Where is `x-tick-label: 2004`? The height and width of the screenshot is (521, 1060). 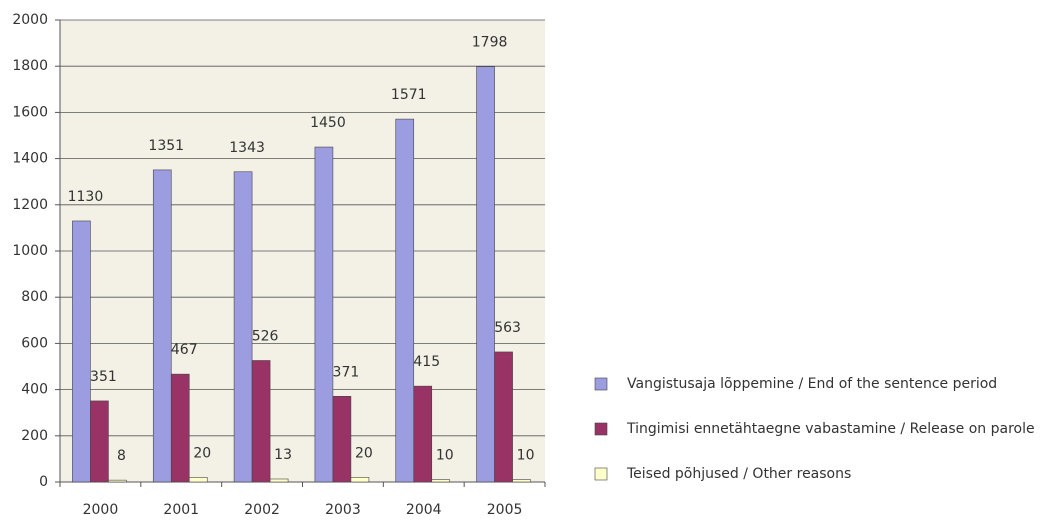 x-tick-label: 2004 is located at coordinates (424, 510).